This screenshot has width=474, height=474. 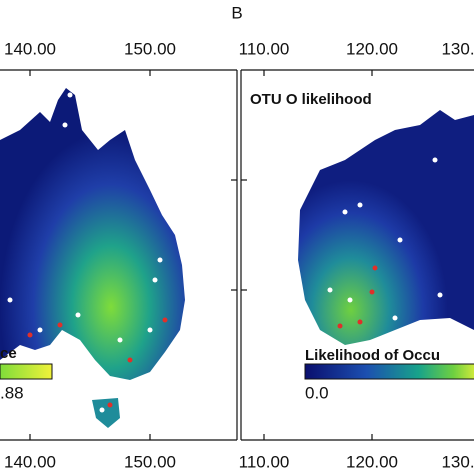 What do you see at coordinates (457, 461) in the screenshot?
I see `bottom-tick-label: 130.` at bounding box center [457, 461].